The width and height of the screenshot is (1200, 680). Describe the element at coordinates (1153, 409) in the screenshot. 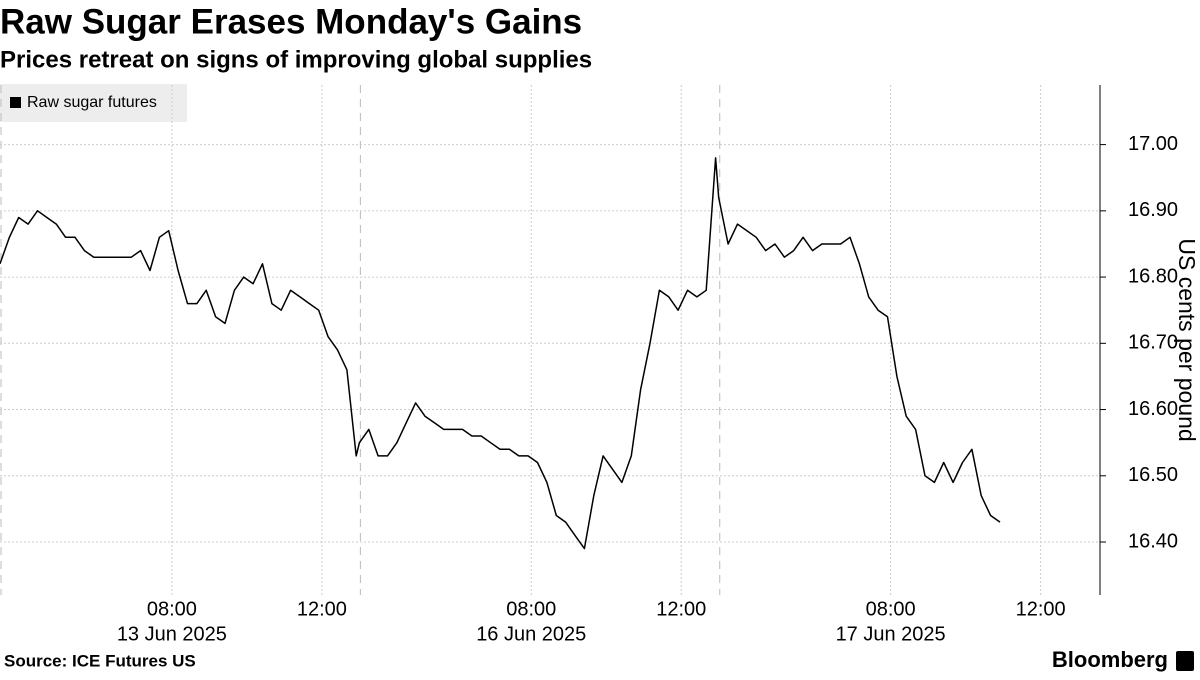

I see `y-tick-label: 16.60` at that location.